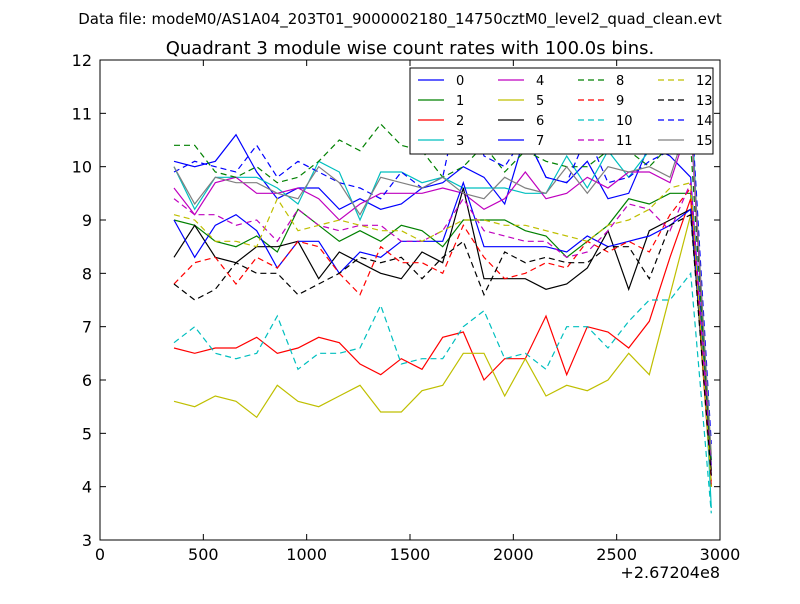  I want to click on legend-label: 12, so click(704, 81).